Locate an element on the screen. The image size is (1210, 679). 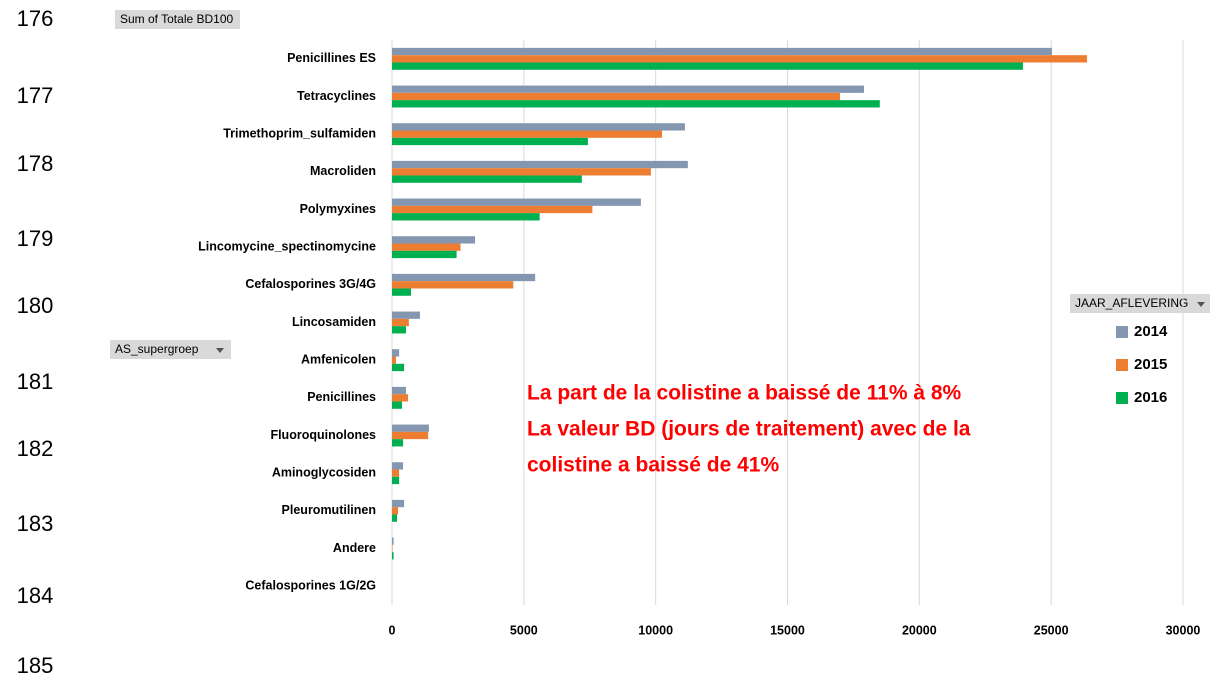
y-tick-label: Cefalosporines 3G/4G is located at coordinates (310, 284).